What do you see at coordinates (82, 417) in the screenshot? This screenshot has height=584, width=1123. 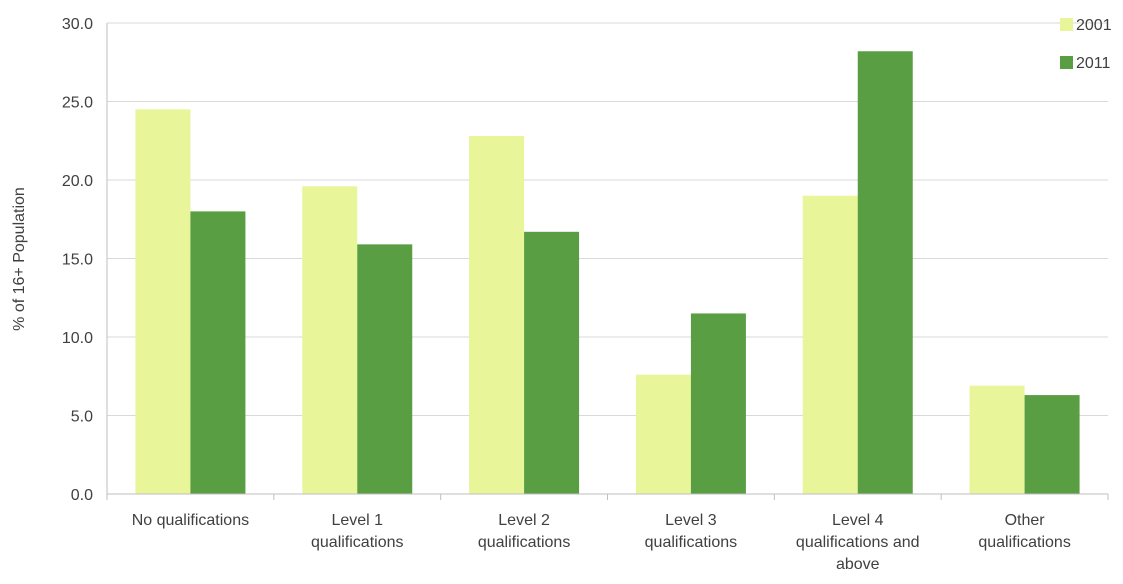 I see `y-tick-label: 5.0` at bounding box center [82, 417].